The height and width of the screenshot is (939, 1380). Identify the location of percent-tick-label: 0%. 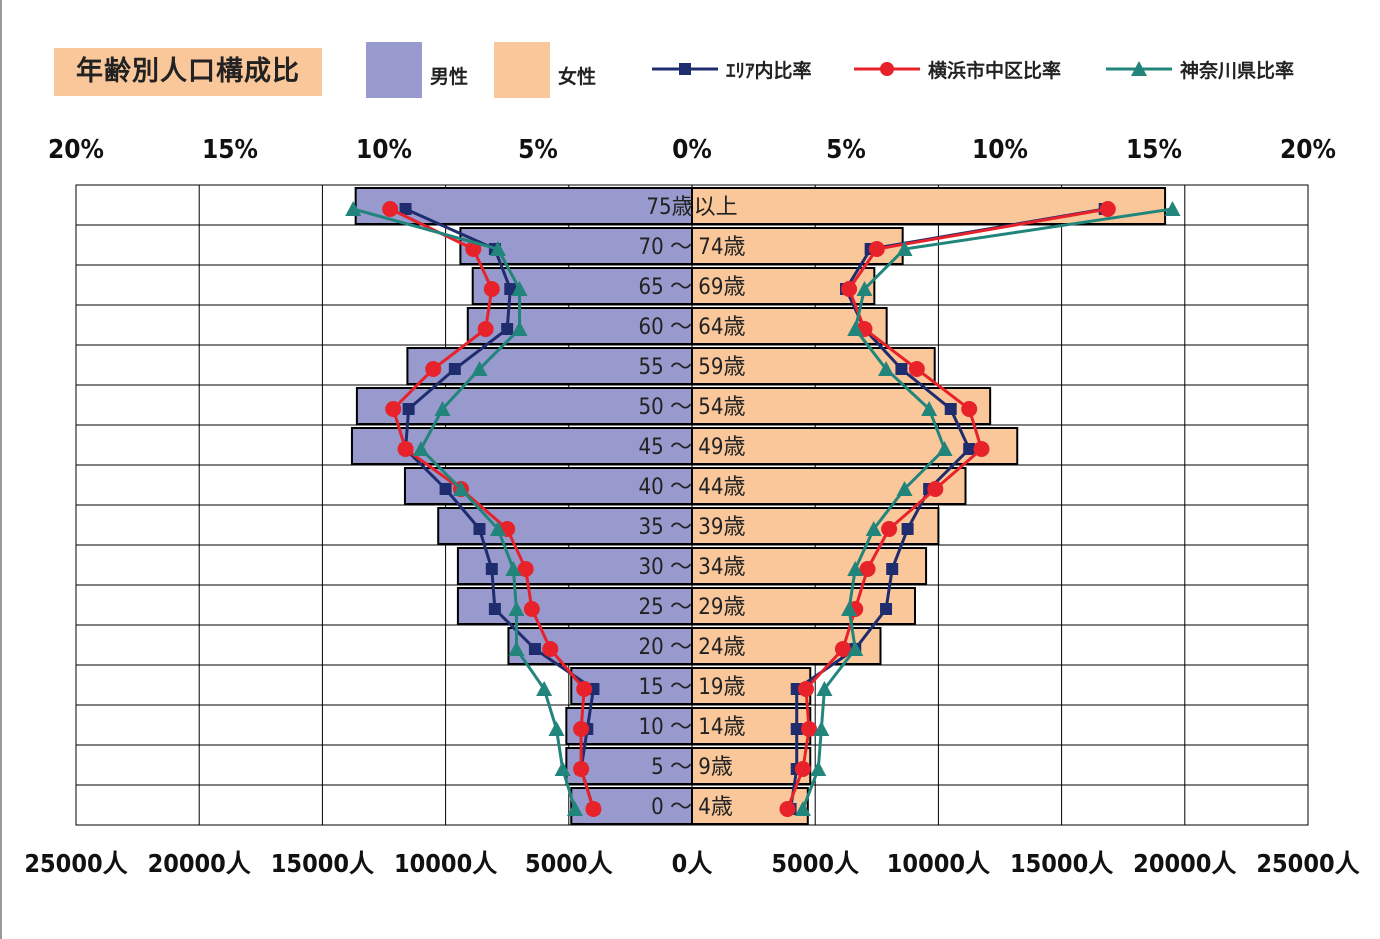
(692, 150).